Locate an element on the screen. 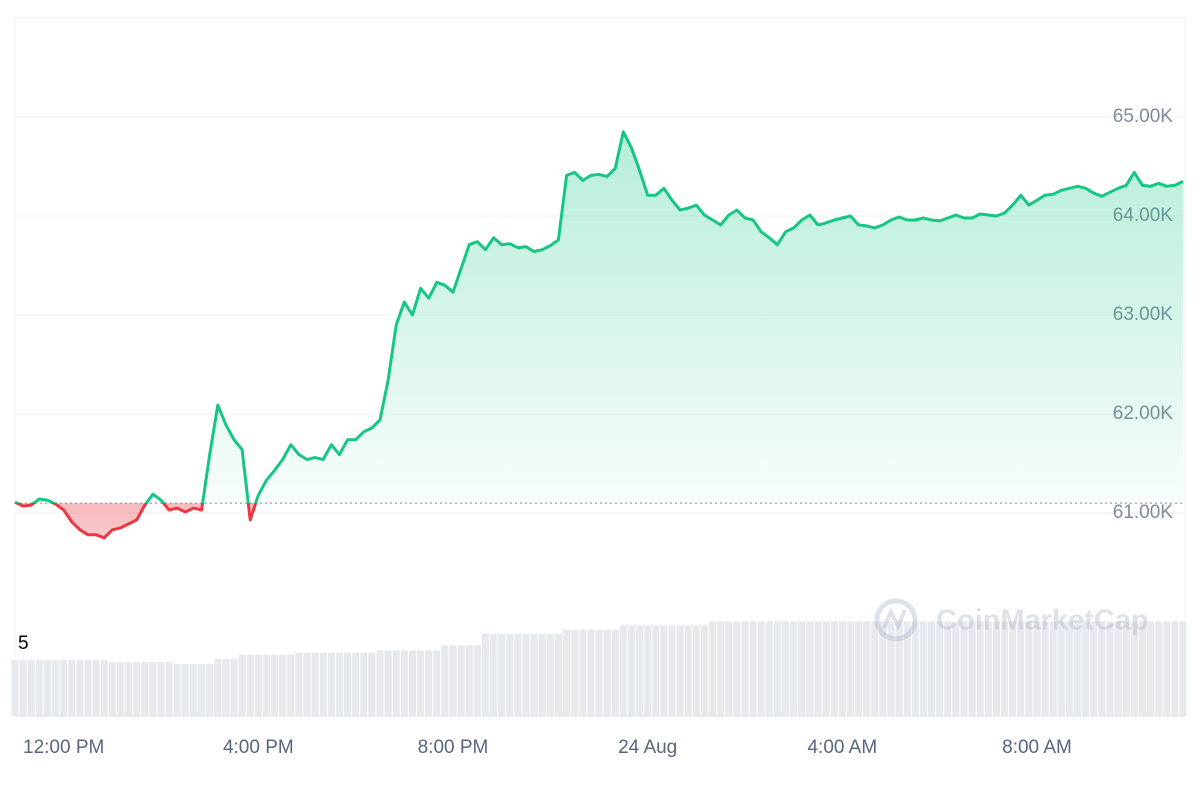  watermark: CoinMarketCap is located at coordinates (1011, 620).